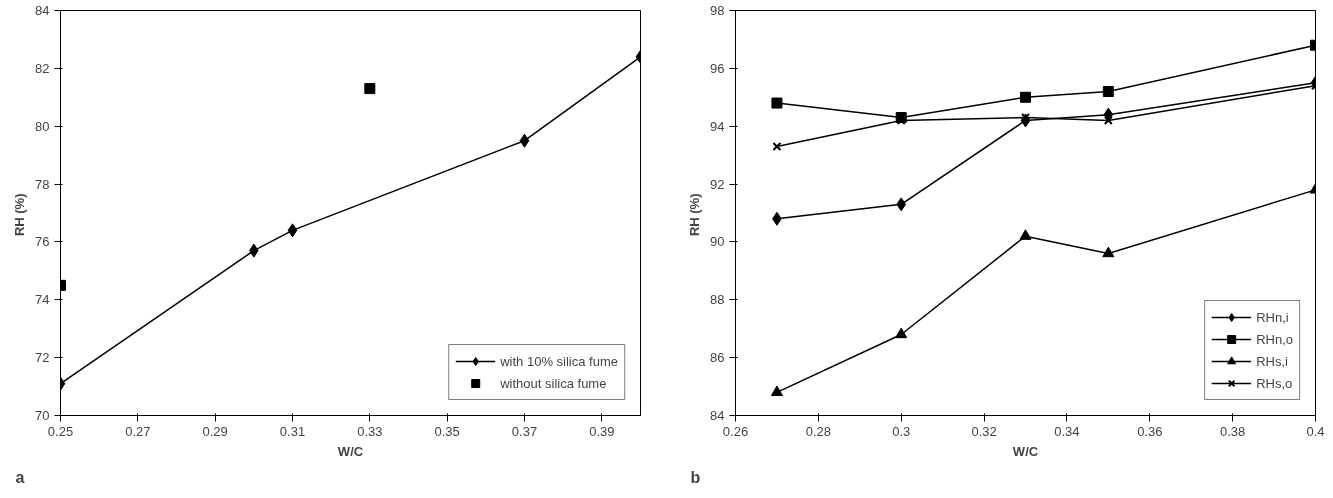  What do you see at coordinates (559, 361) in the screenshot?
I see `legend-label: with 10% silica fume` at bounding box center [559, 361].